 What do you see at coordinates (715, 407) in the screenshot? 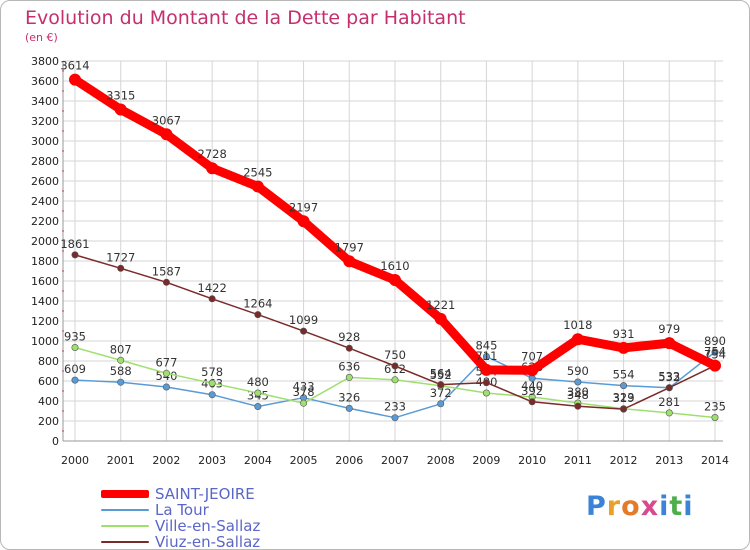
I see `data-label-ville-en-sallaz: 235` at bounding box center [715, 407].